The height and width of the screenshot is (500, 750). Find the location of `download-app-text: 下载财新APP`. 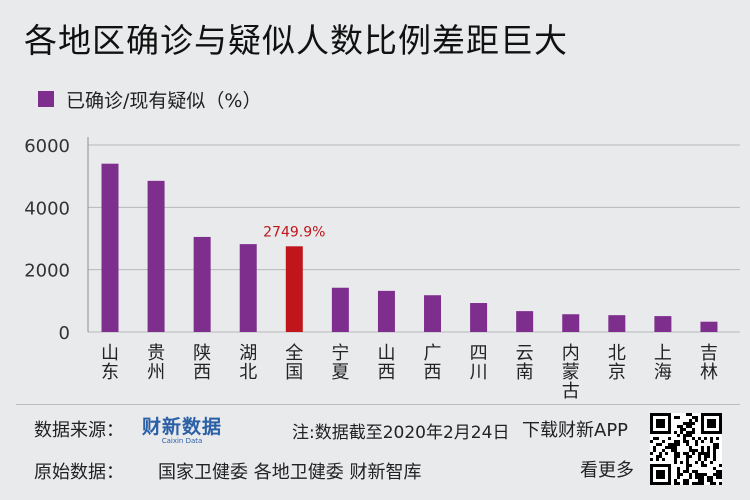

download-app-text: 下载财新APP is located at coordinates (575, 430).